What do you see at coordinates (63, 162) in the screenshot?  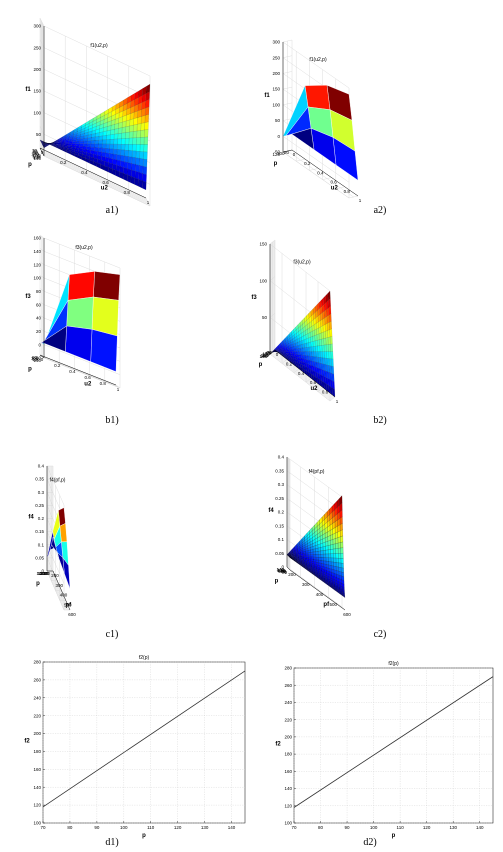 I see `x-tick-label: 0.2` at bounding box center [63, 162].